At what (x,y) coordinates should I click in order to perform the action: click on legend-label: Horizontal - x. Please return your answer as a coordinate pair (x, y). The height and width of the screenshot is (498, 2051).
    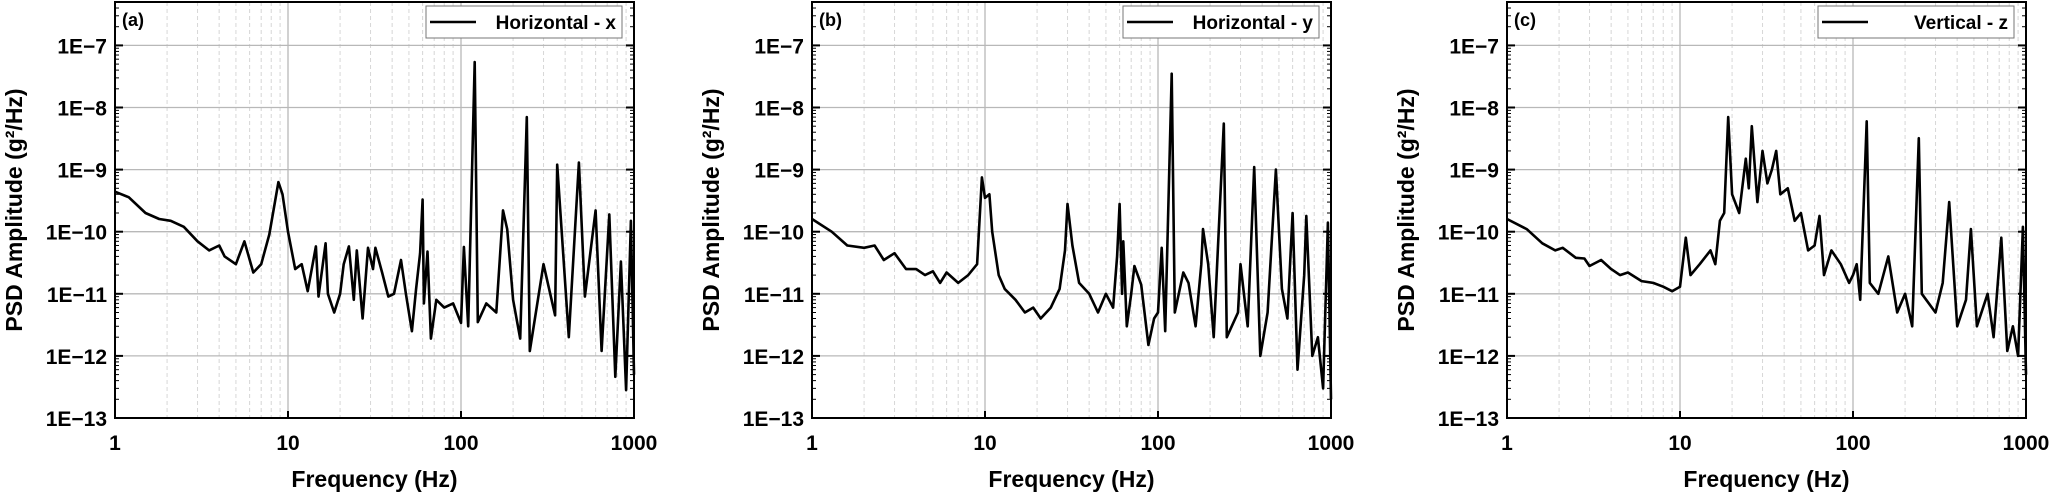
    Looking at the image, I should click on (556, 23).